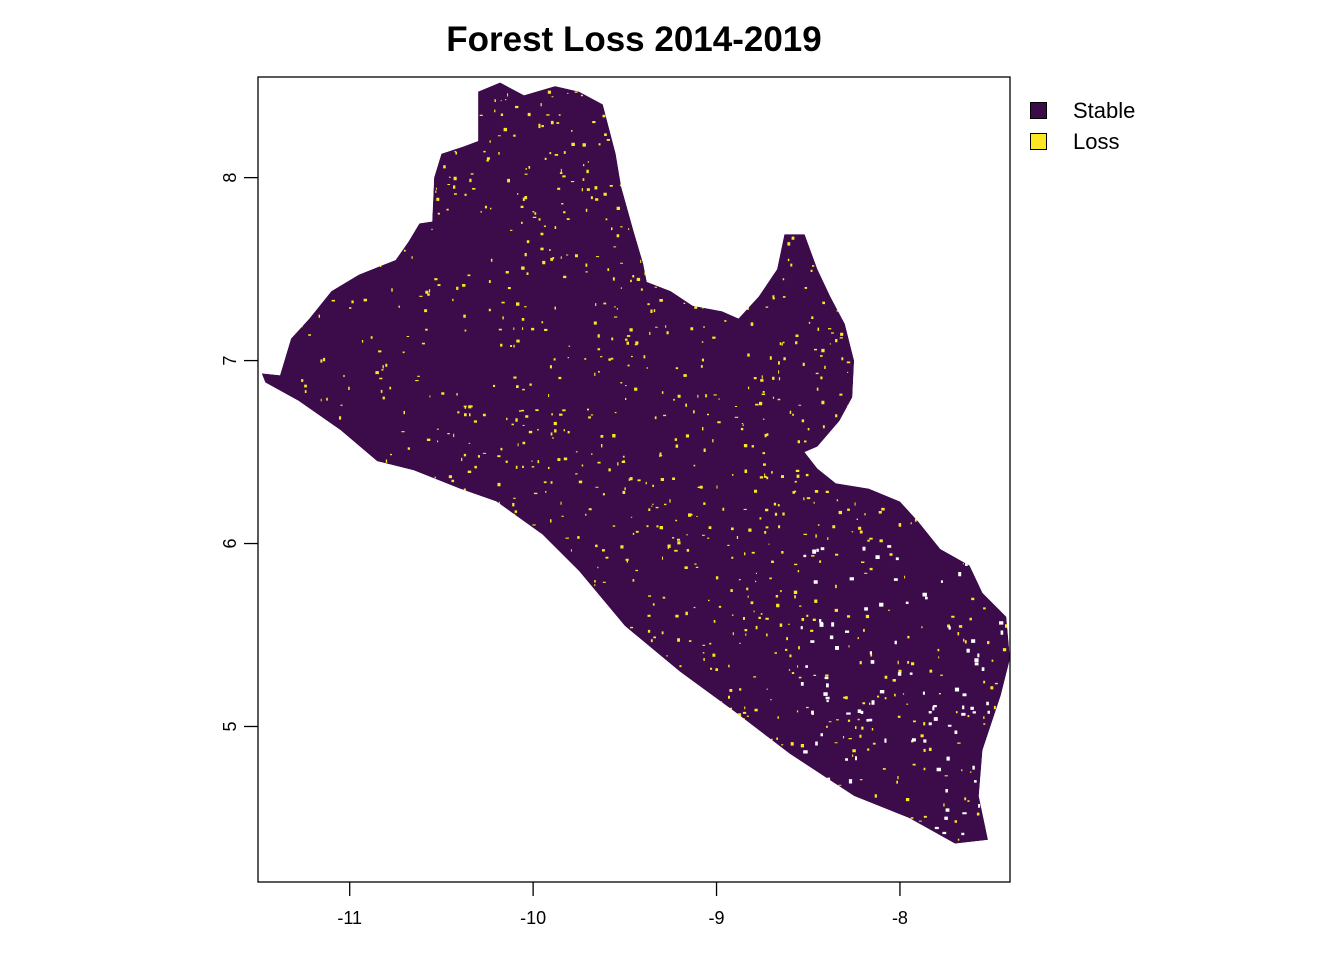 The image size is (1344, 960). Describe the element at coordinates (717, 918) in the screenshot. I see `x-tick-label: -9` at that location.